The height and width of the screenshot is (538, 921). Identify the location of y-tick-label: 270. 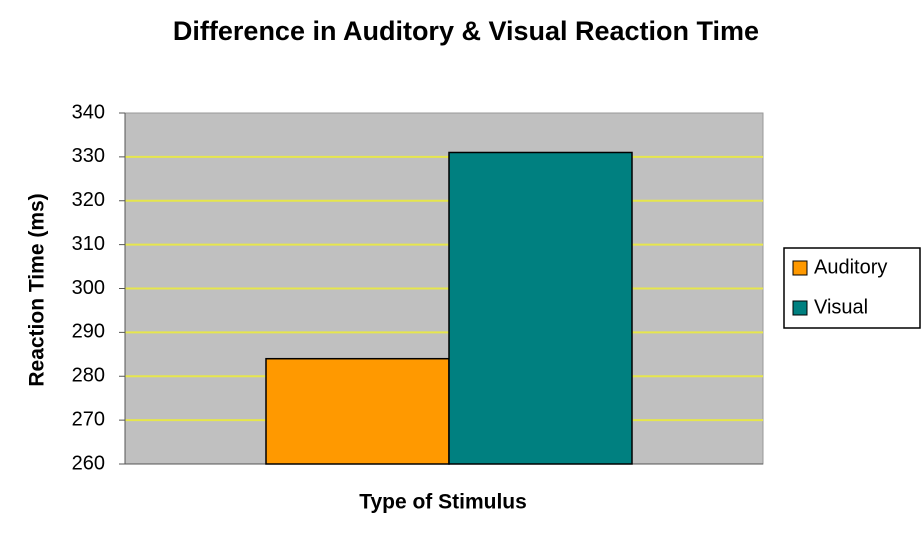
(88, 419).